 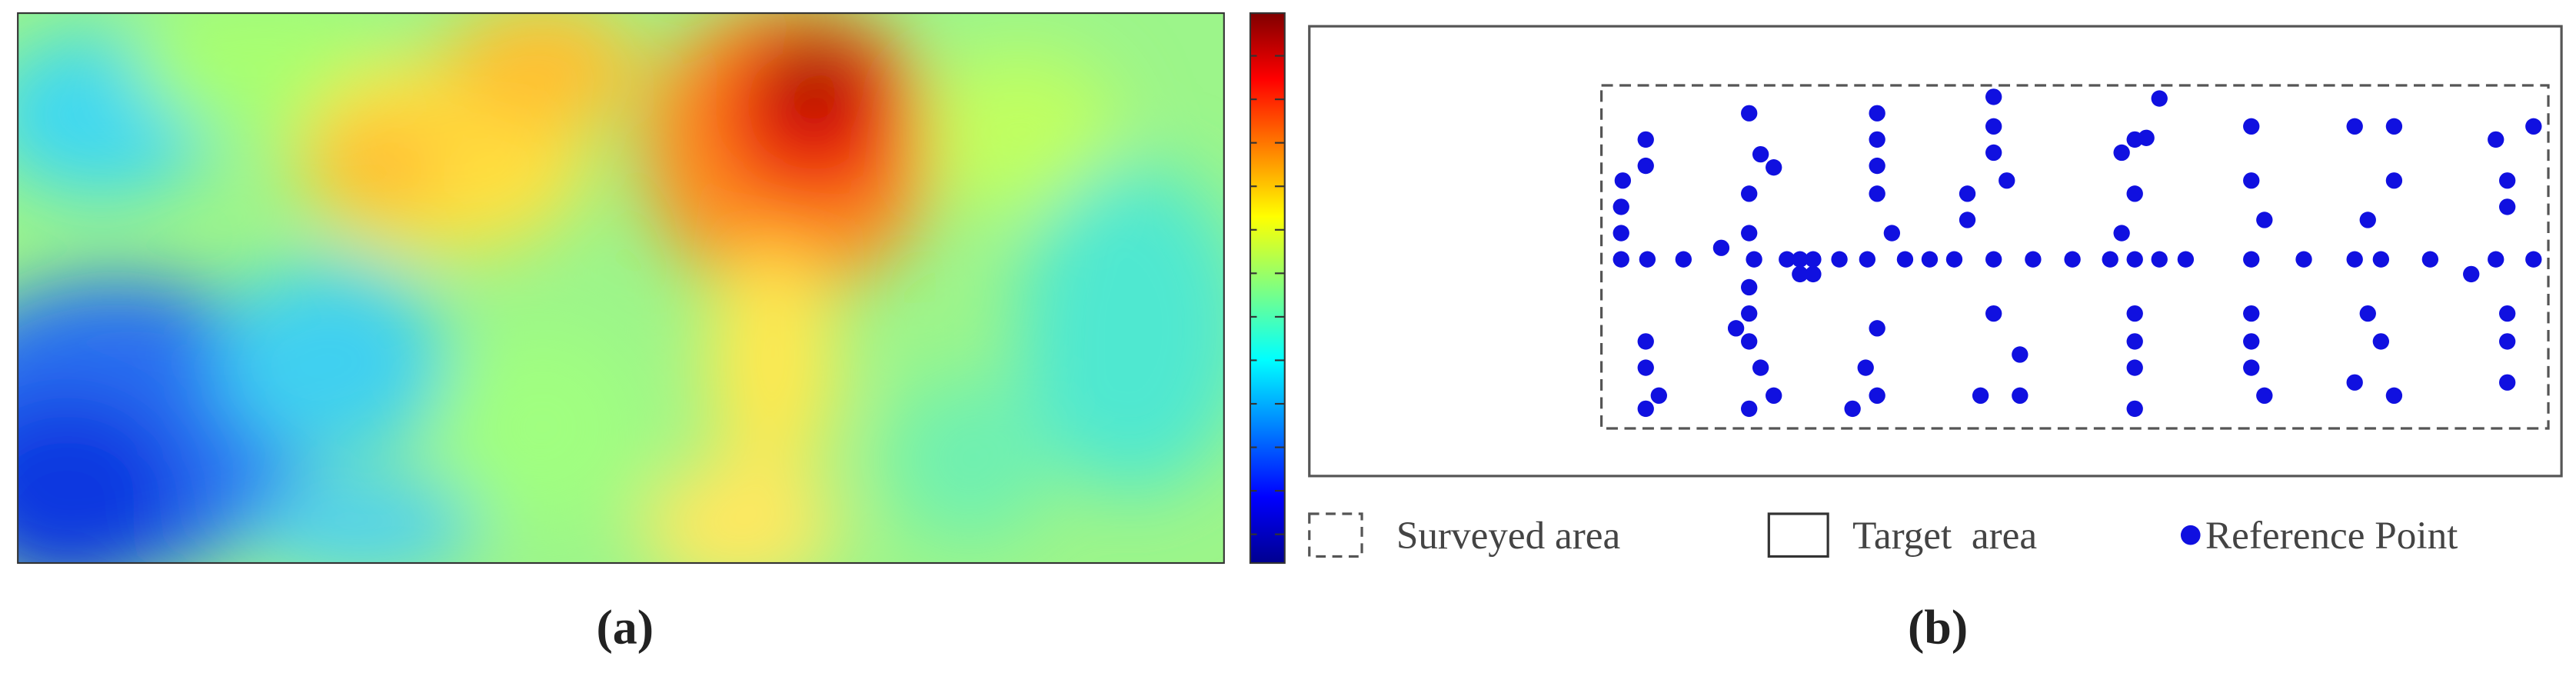 I want to click on legend-point: Reference Point, so click(x=2332, y=536).